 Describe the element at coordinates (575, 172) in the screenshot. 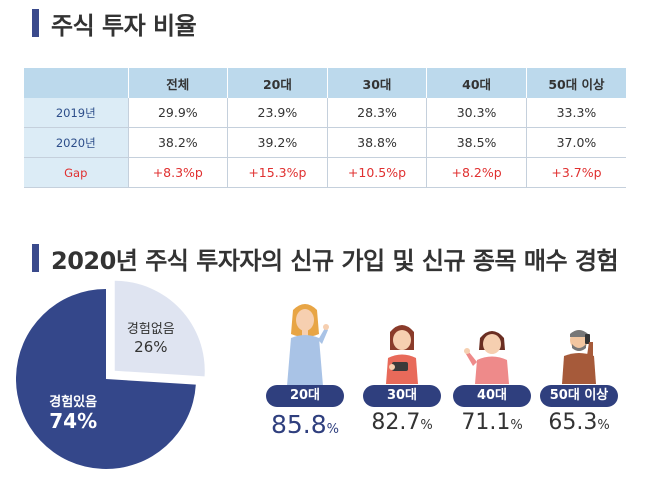

I see `table-cell: +3.7%p` at that location.